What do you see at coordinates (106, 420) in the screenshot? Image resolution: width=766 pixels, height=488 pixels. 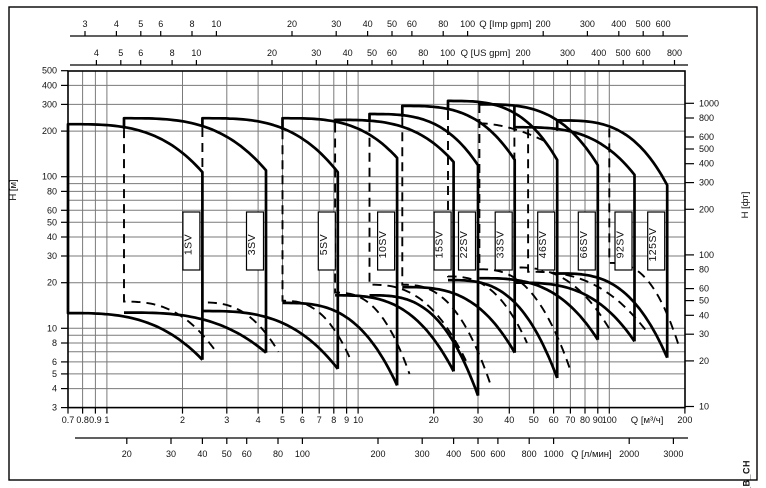 I see `tick-label: 1` at bounding box center [106, 420].